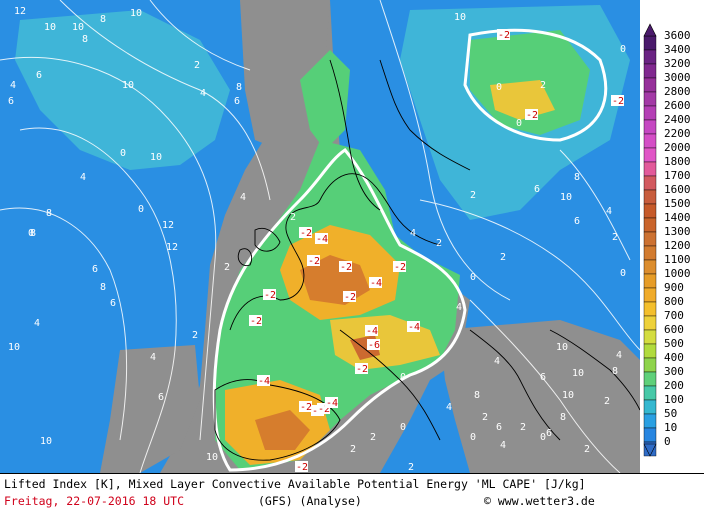  What do you see at coordinates (677, 203) in the screenshot?
I see `legend-level-label: 1500` at bounding box center [677, 203].